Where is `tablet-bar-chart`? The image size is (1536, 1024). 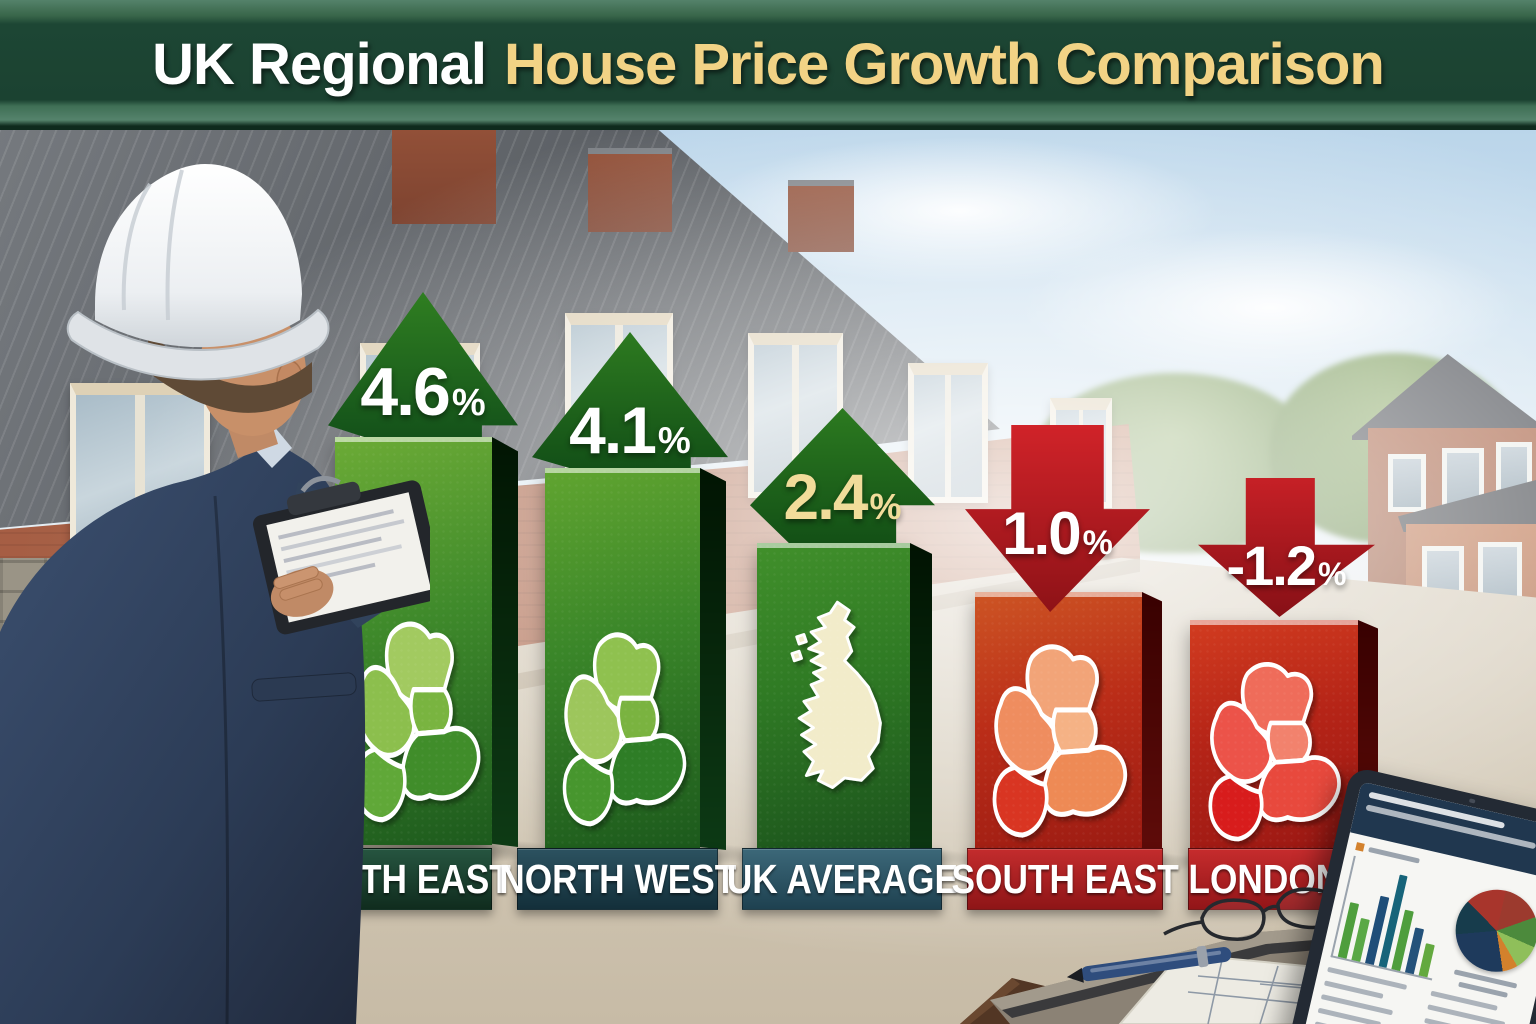
tablet-bar-chart is located at coordinates (1393, 918).